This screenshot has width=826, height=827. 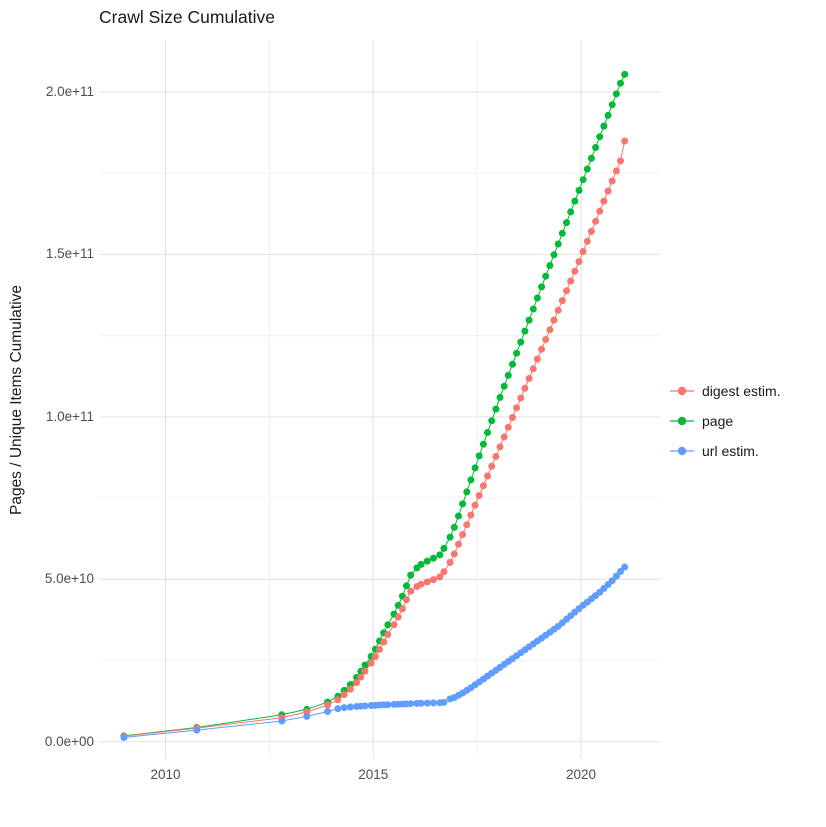 I want to click on legend-item-digest-estim: digest estim., so click(x=725, y=391).